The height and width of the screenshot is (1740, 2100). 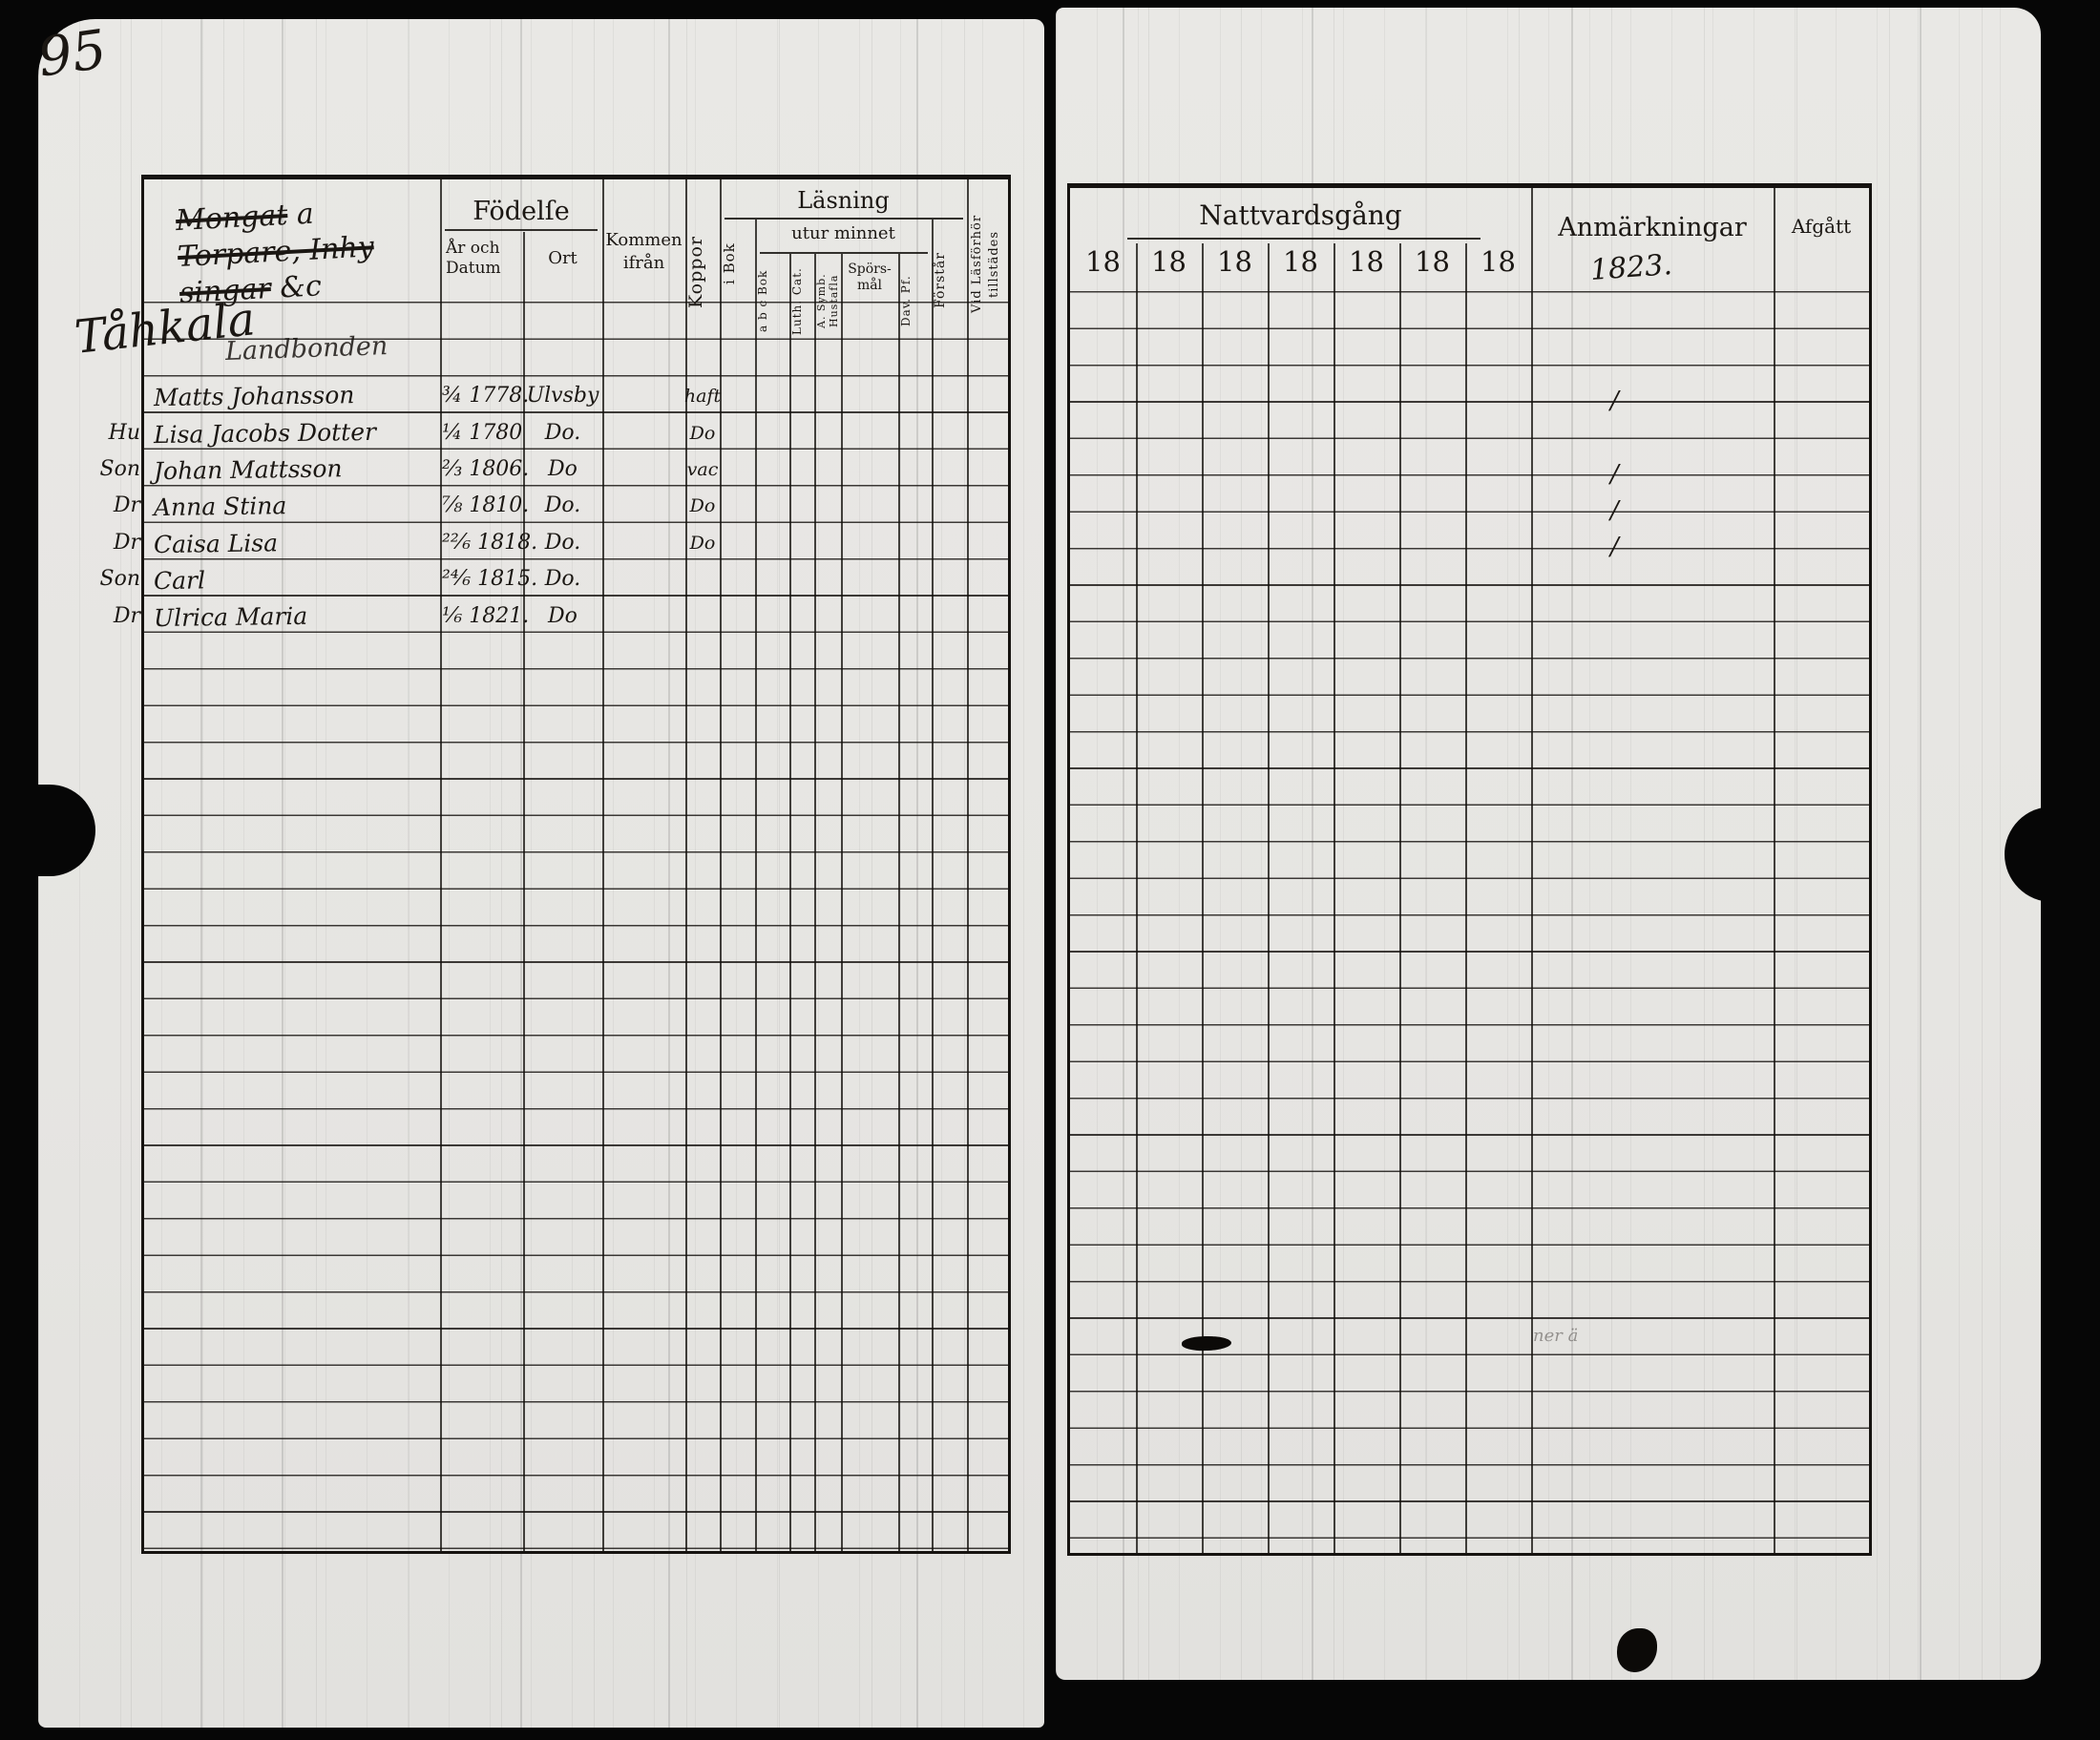 I want to click on faint-scribble: ner ä, so click(x=1556, y=1336).